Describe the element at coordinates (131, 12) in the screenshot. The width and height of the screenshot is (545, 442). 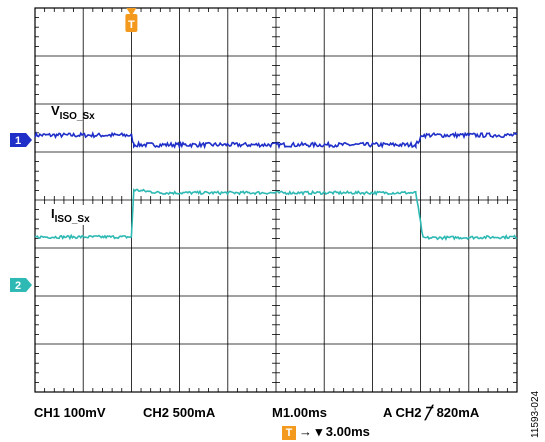
I see `trigger-pointer-icon` at that location.